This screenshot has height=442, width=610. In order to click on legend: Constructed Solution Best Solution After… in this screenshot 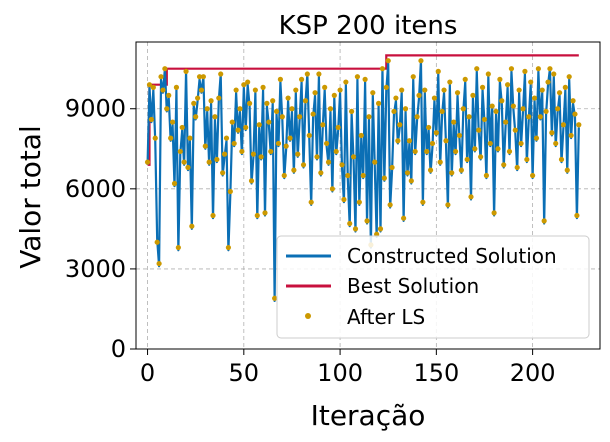, I will do `click(433, 287)`.